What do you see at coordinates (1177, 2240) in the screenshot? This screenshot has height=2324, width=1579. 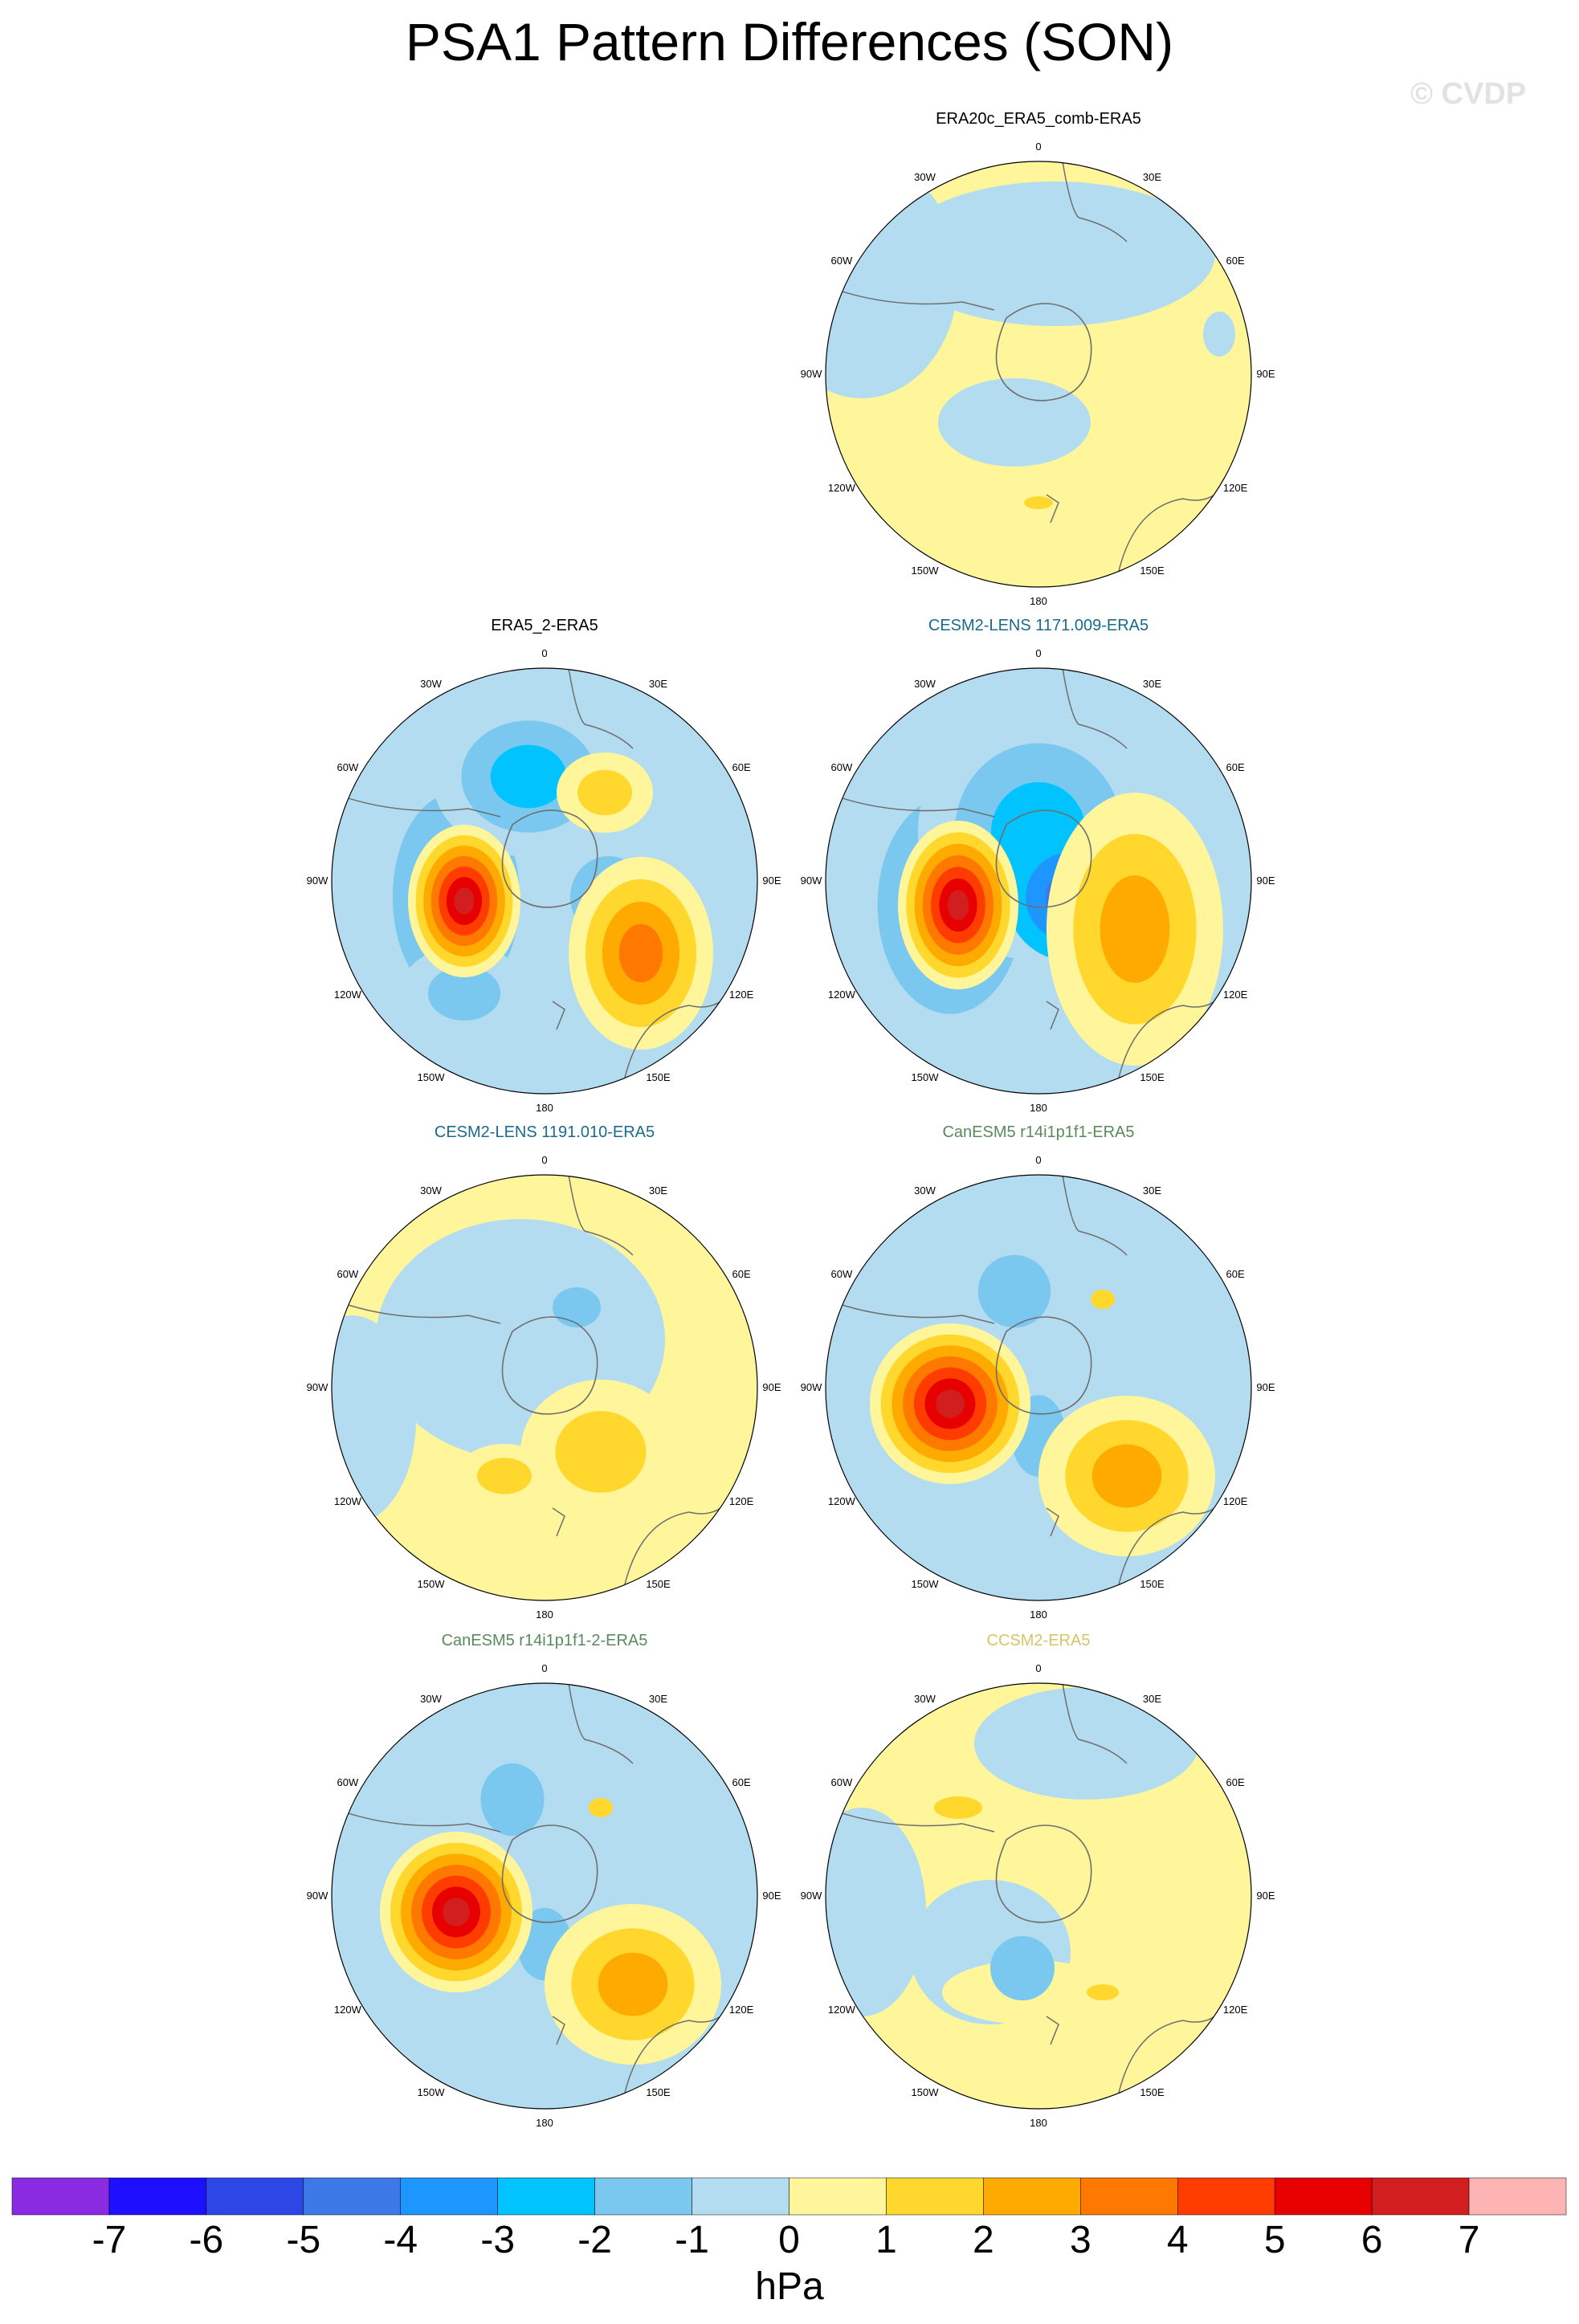 I see `colorbar-tick-label: 4` at bounding box center [1177, 2240].